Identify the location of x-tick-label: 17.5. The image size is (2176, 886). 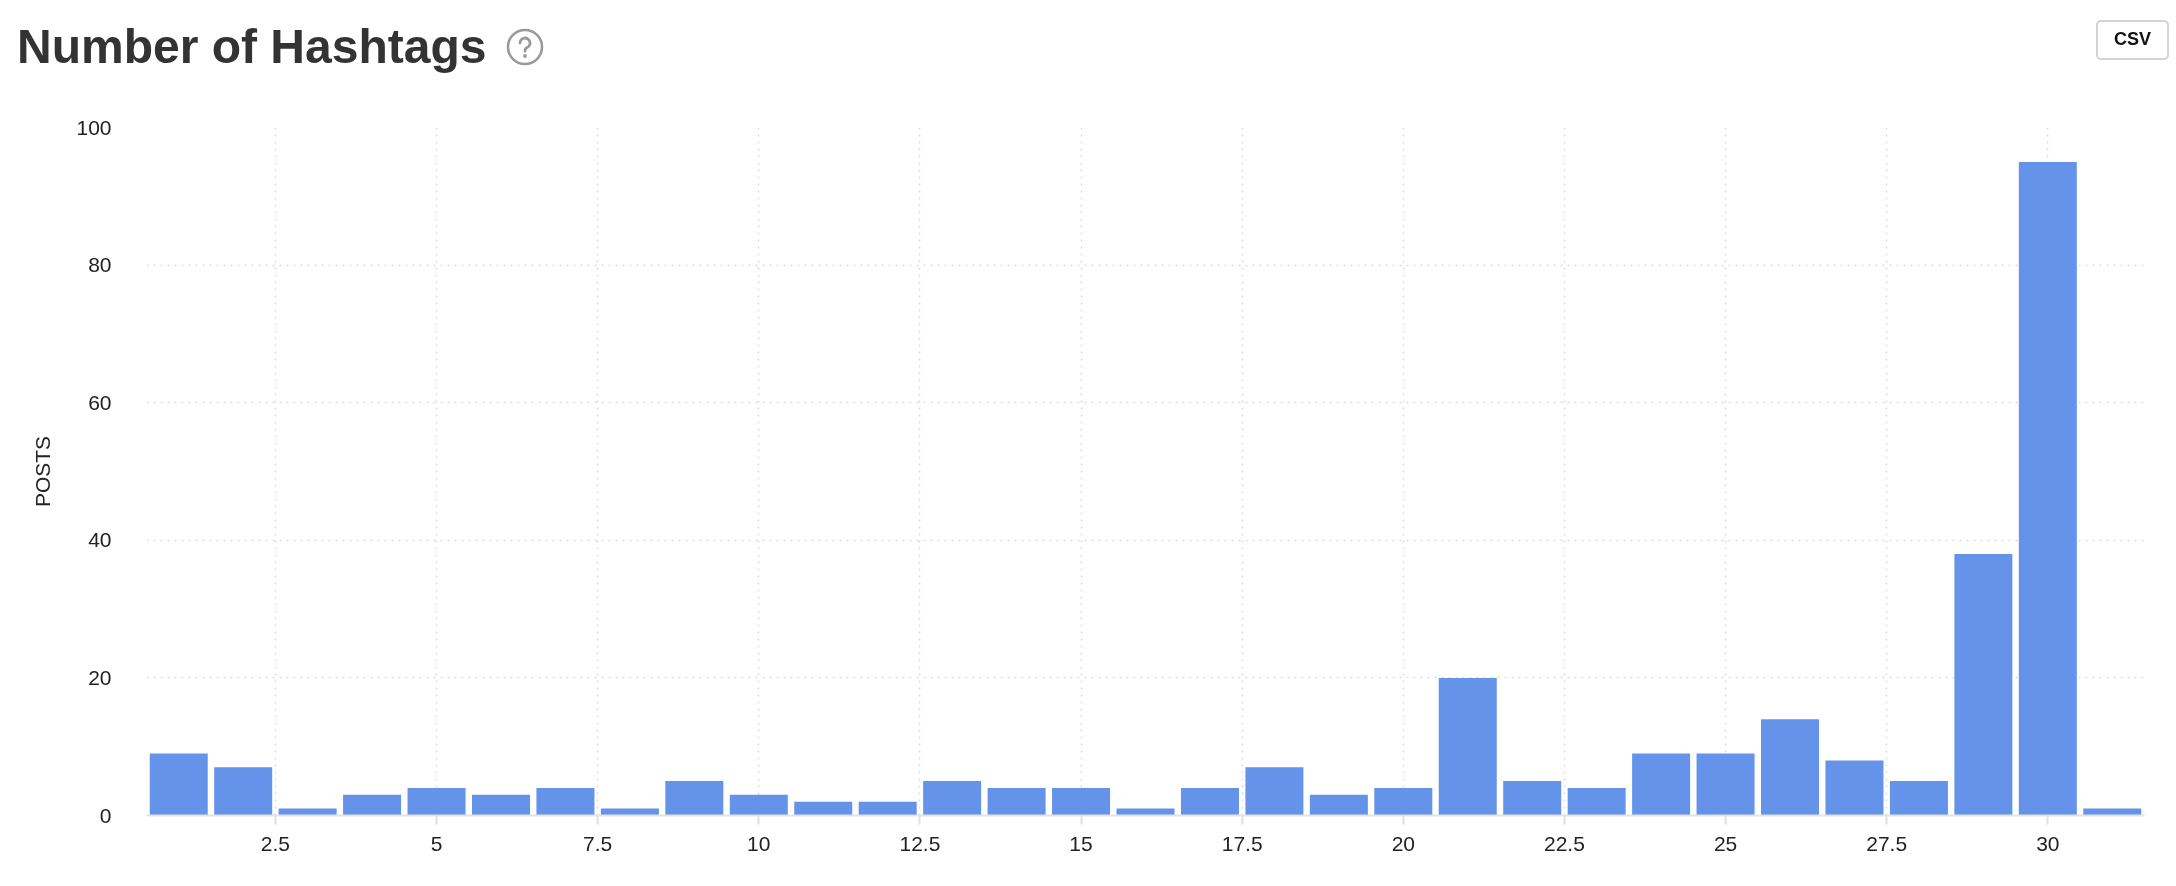
(1242, 843).